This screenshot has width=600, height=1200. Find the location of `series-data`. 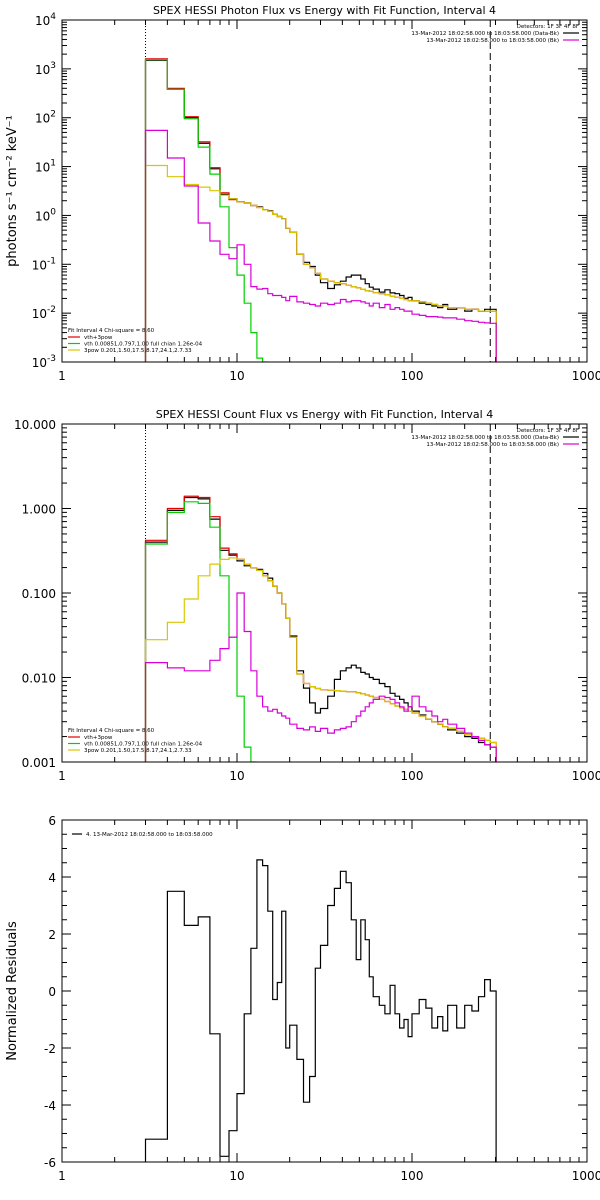

series-data is located at coordinates (320, 629).